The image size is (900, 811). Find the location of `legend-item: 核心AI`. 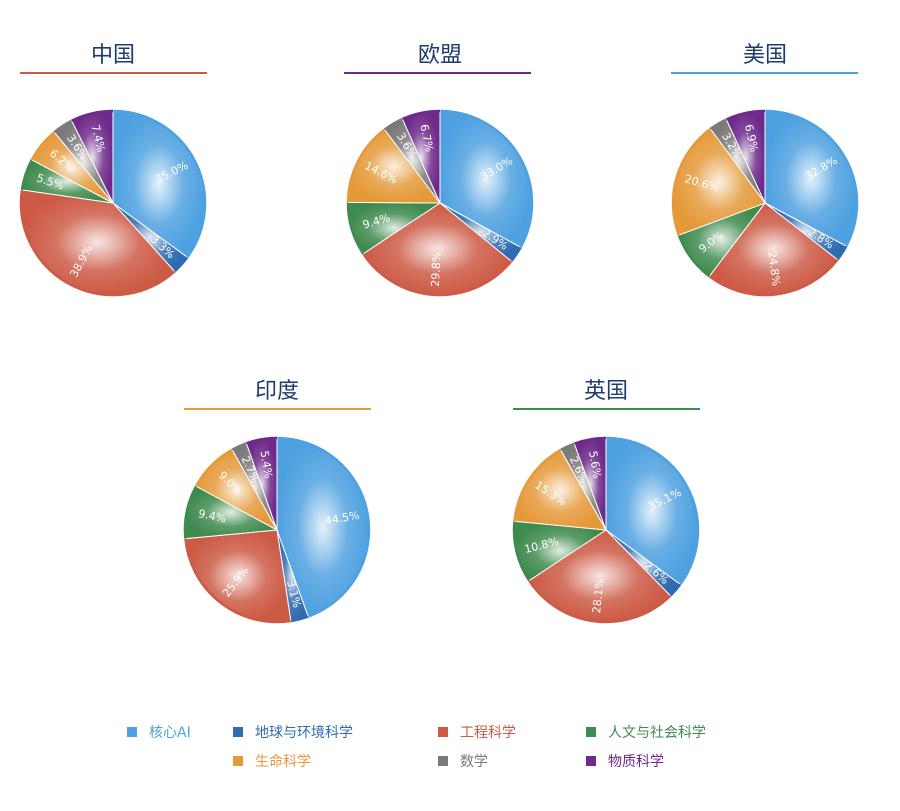

legend-item: 核心AI is located at coordinates (159, 732).